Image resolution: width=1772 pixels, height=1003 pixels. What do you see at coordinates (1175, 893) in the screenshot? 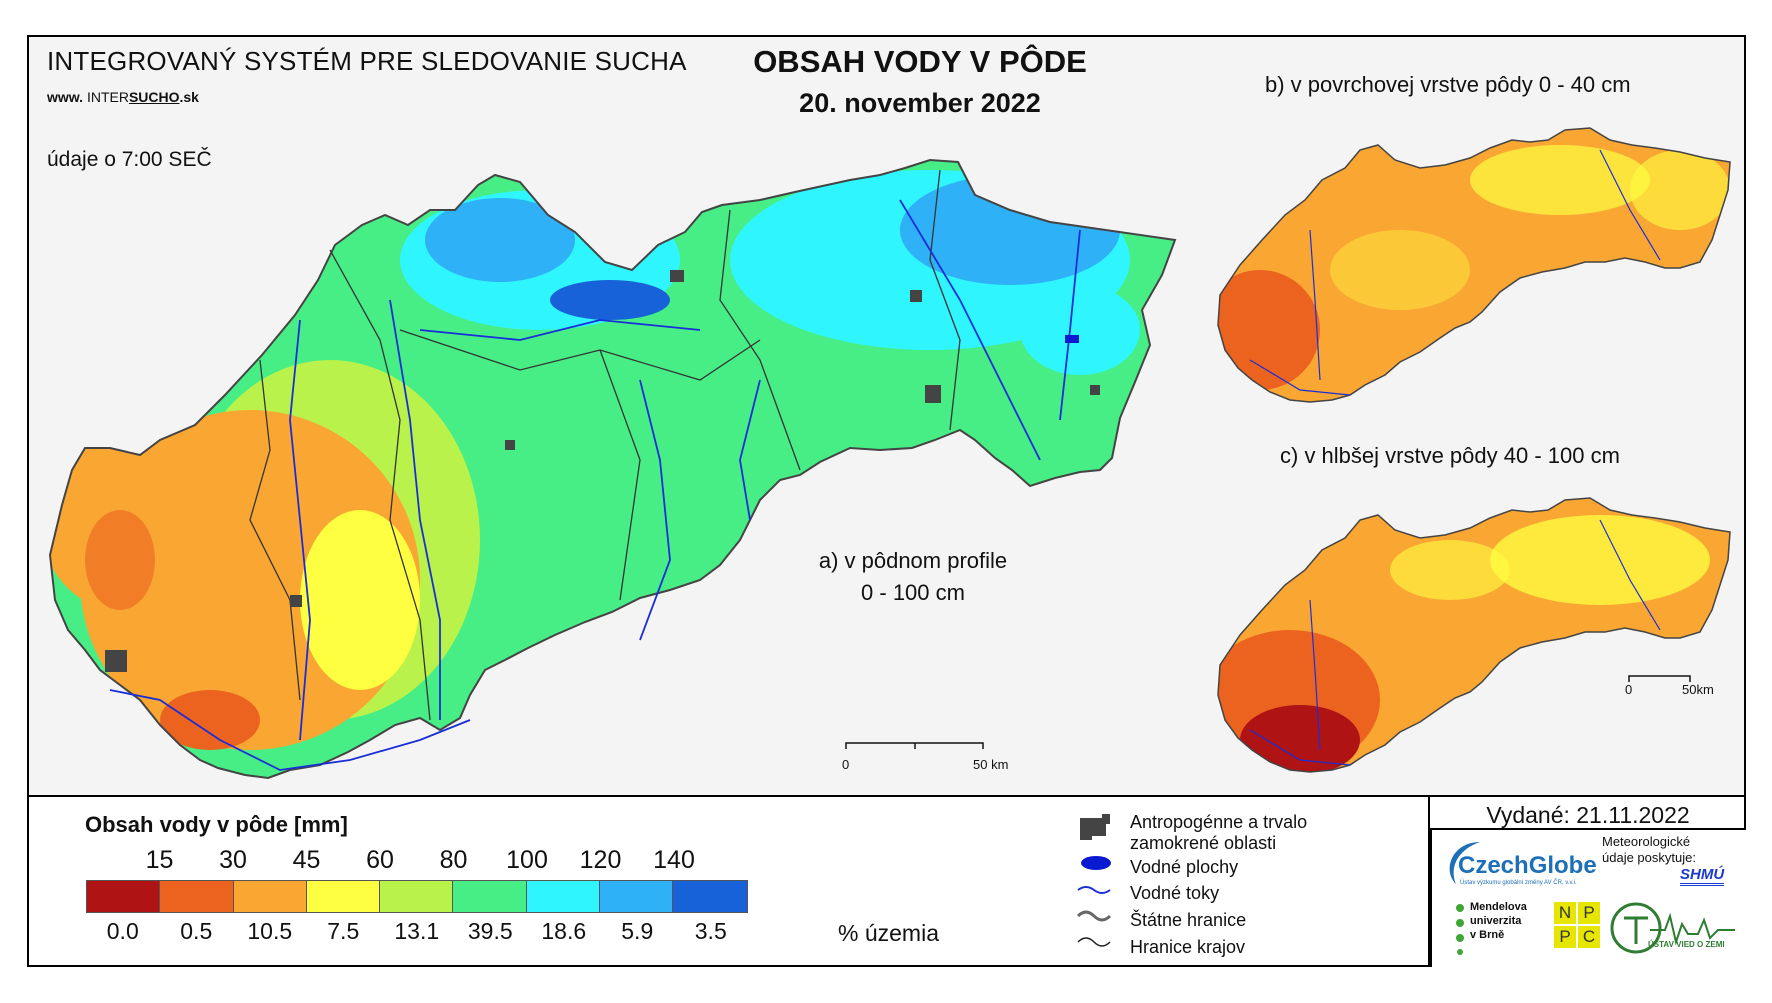
I see `symbol-rivers-label: Vodné toky` at bounding box center [1175, 893].